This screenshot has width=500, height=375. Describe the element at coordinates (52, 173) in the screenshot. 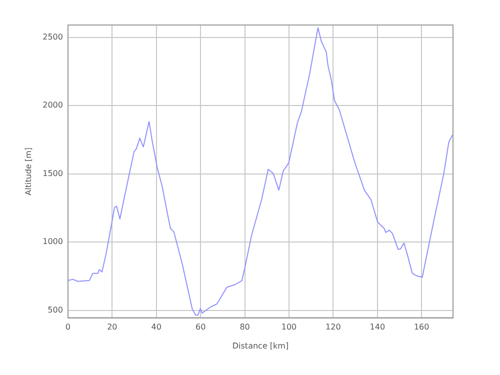

I see `y-tick-label: 1500` at that location.